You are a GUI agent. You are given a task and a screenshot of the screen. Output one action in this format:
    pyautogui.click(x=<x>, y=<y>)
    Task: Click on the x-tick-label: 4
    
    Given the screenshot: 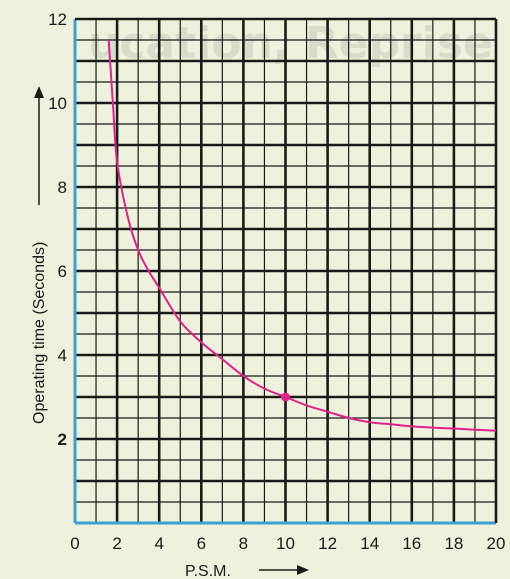 What is the action you would take?
    pyautogui.click(x=158, y=543)
    